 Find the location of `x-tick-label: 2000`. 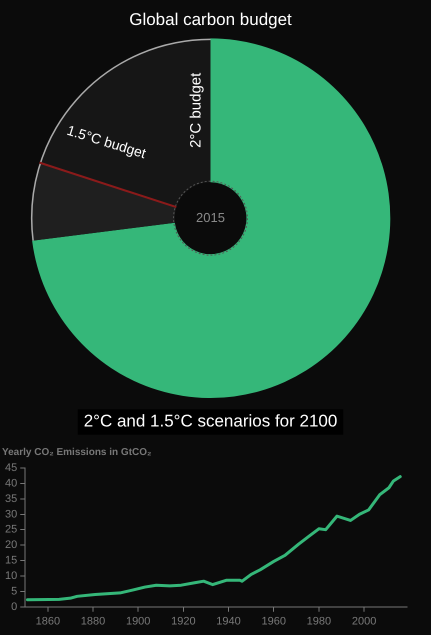

x-tick-label: 2000 is located at coordinates (364, 621).